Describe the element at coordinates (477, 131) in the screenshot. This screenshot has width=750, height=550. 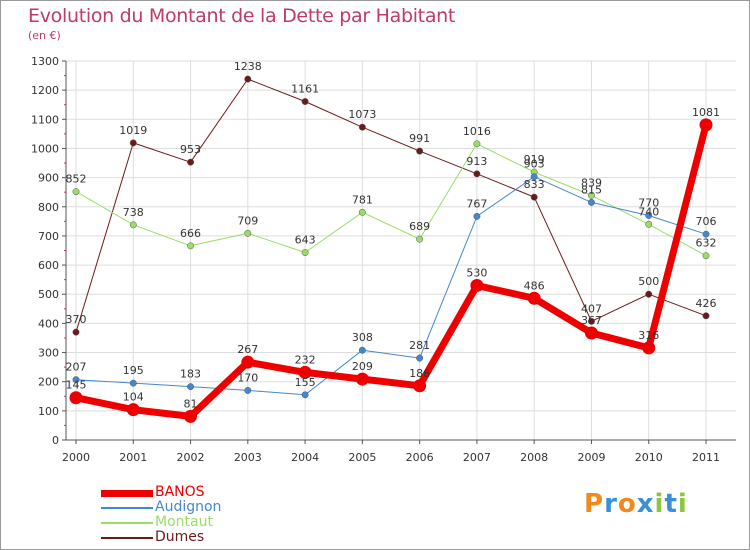
I see `data-label: 1016` at that location.